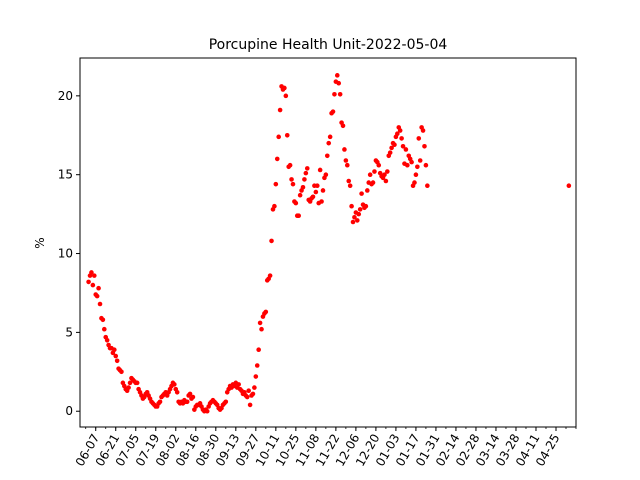 This screenshot has height=480, width=640. Describe the element at coordinates (69, 411) in the screenshot. I see `y-tick-label: 0` at that location.